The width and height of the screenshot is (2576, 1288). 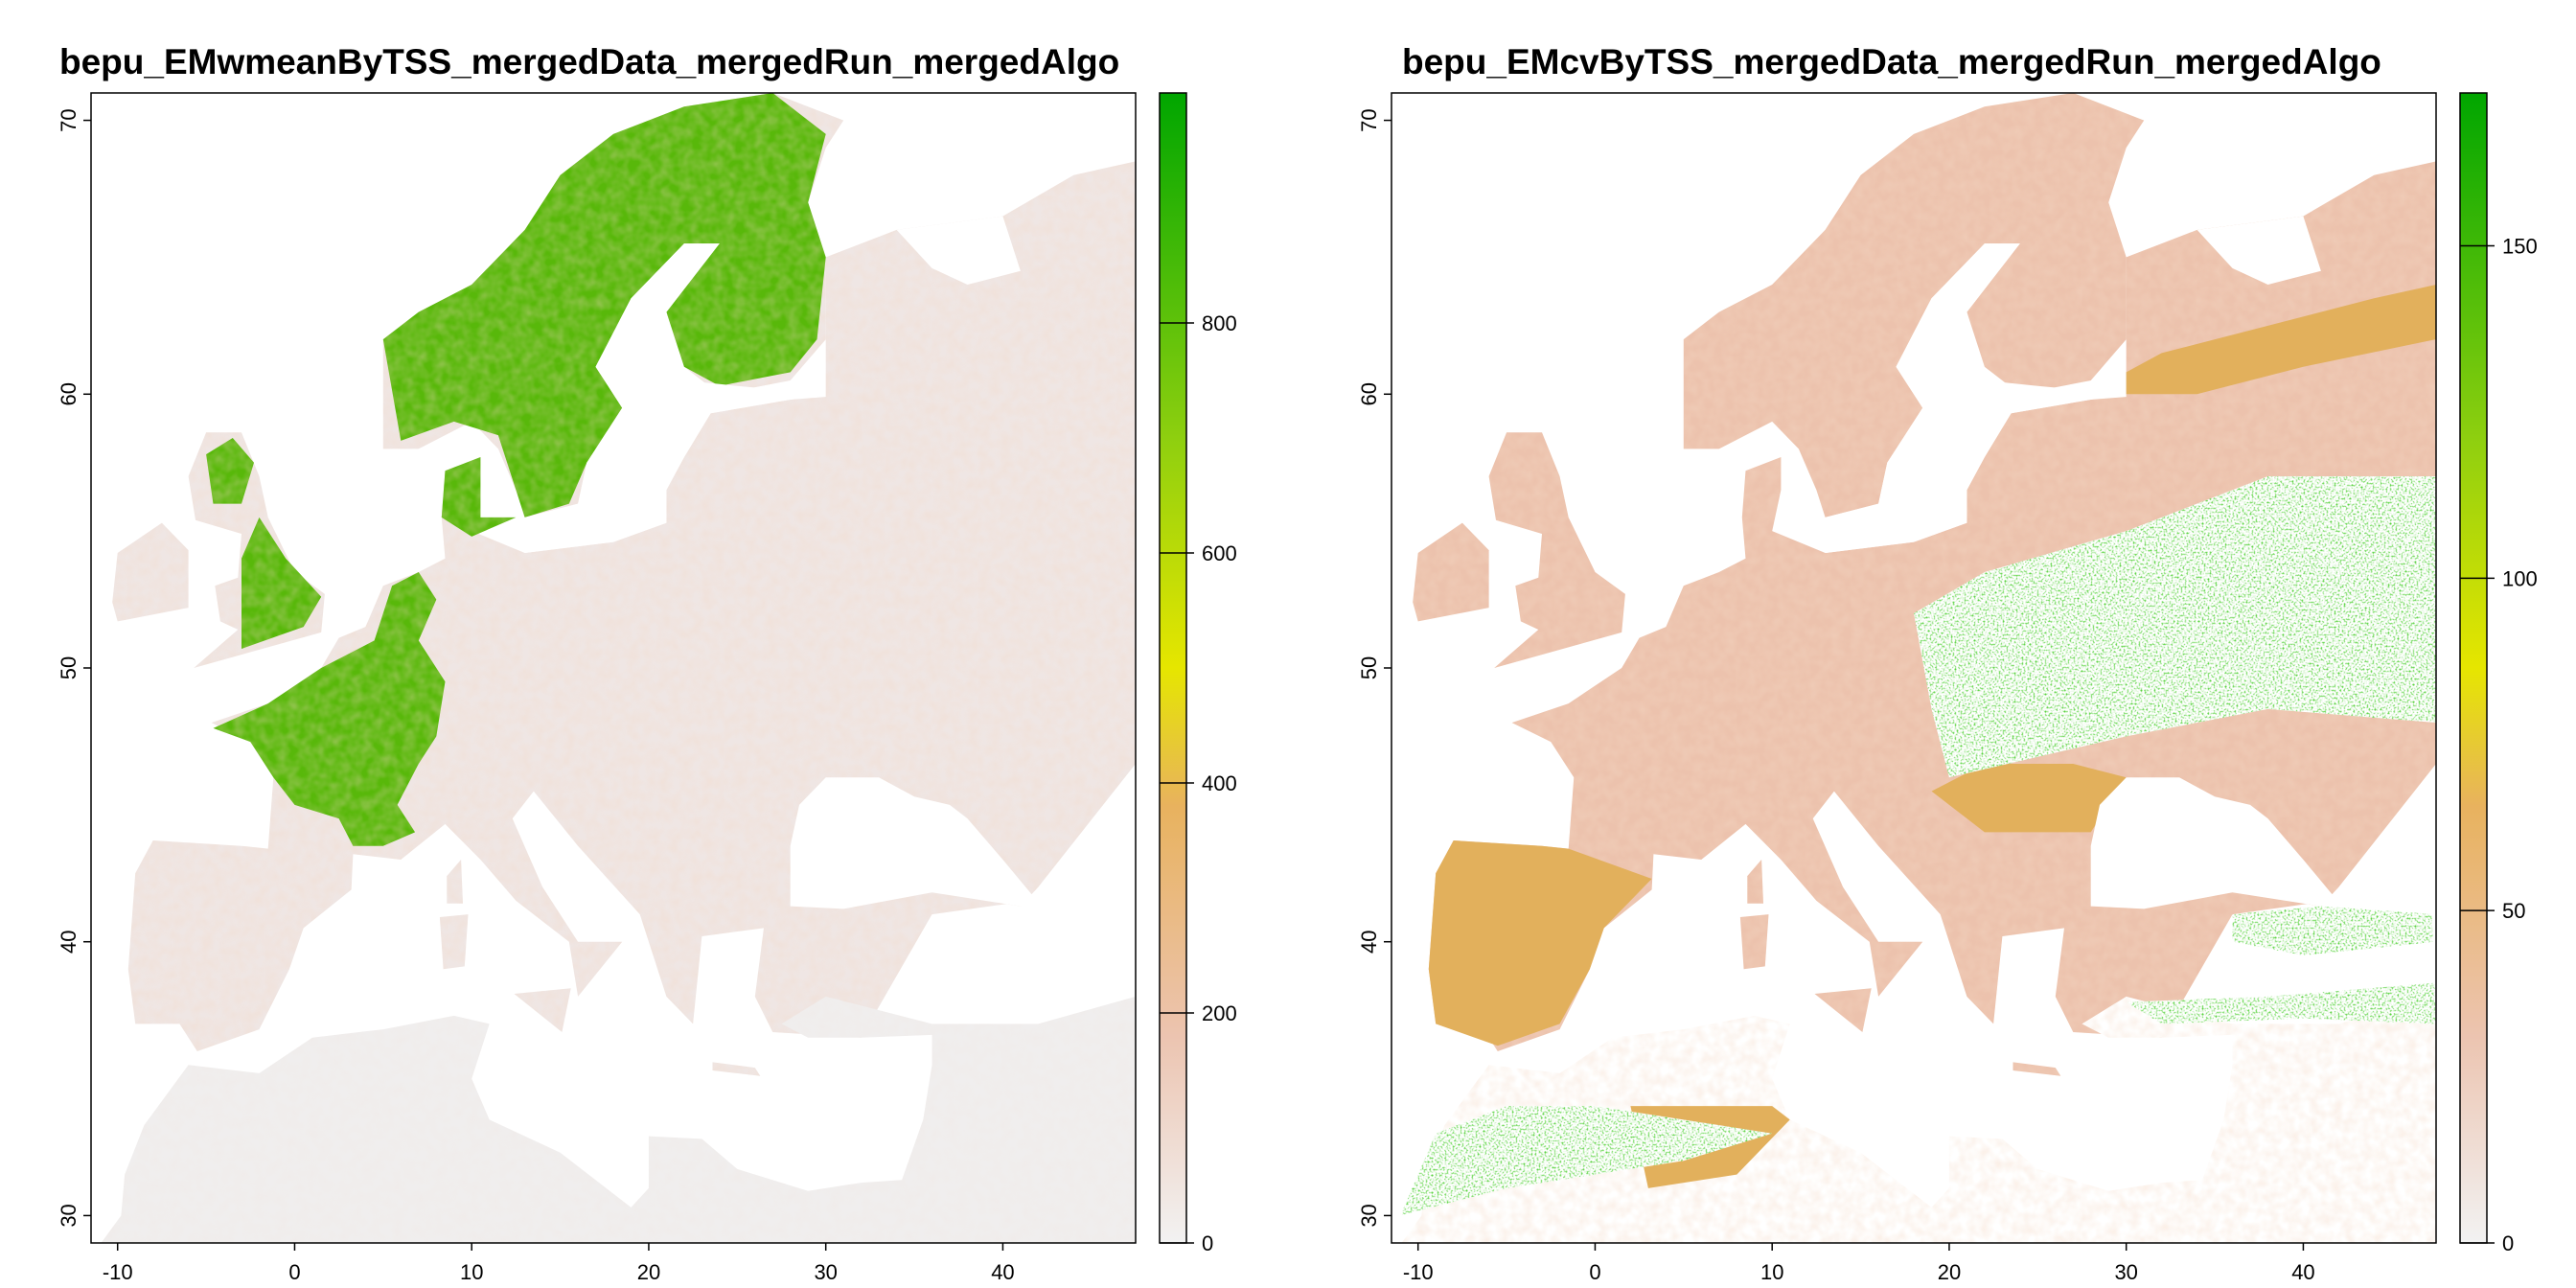 I want to click on scale-tick-label: 100, so click(x=2520, y=578).